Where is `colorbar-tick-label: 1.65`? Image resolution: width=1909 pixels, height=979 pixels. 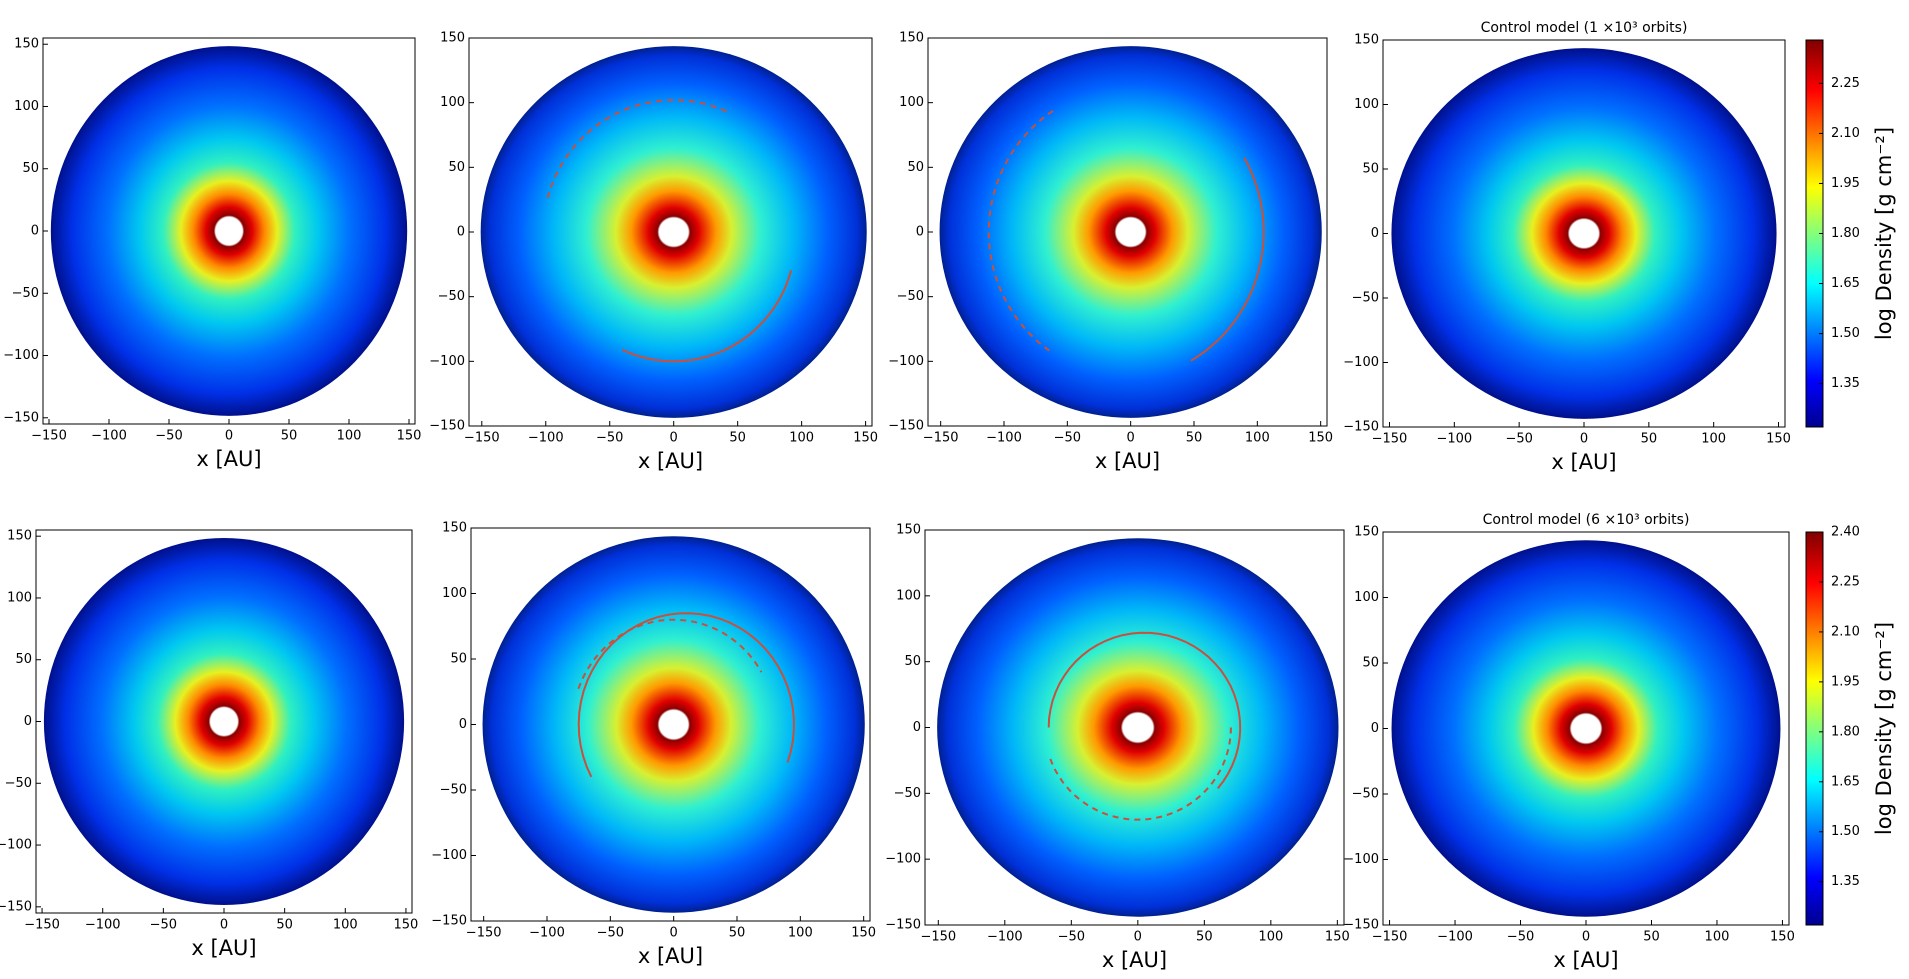 colorbar-tick-label: 1.65 is located at coordinates (1845, 781).